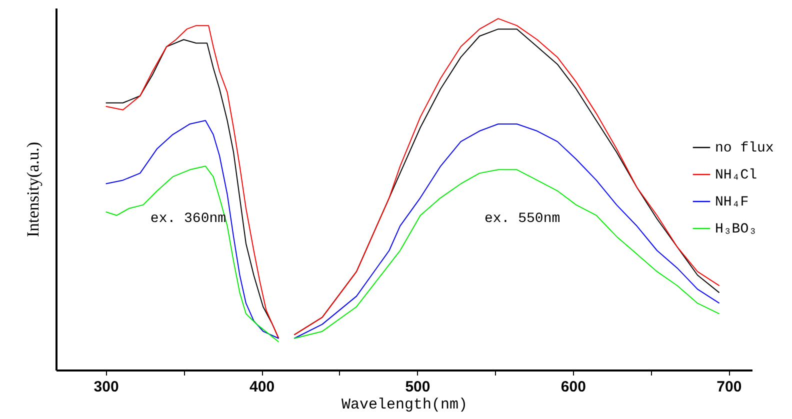 This screenshot has height=419, width=792. Describe the element at coordinates (188, 218) in the screenshot. I see `annotation: ex. 360nm` at that location.